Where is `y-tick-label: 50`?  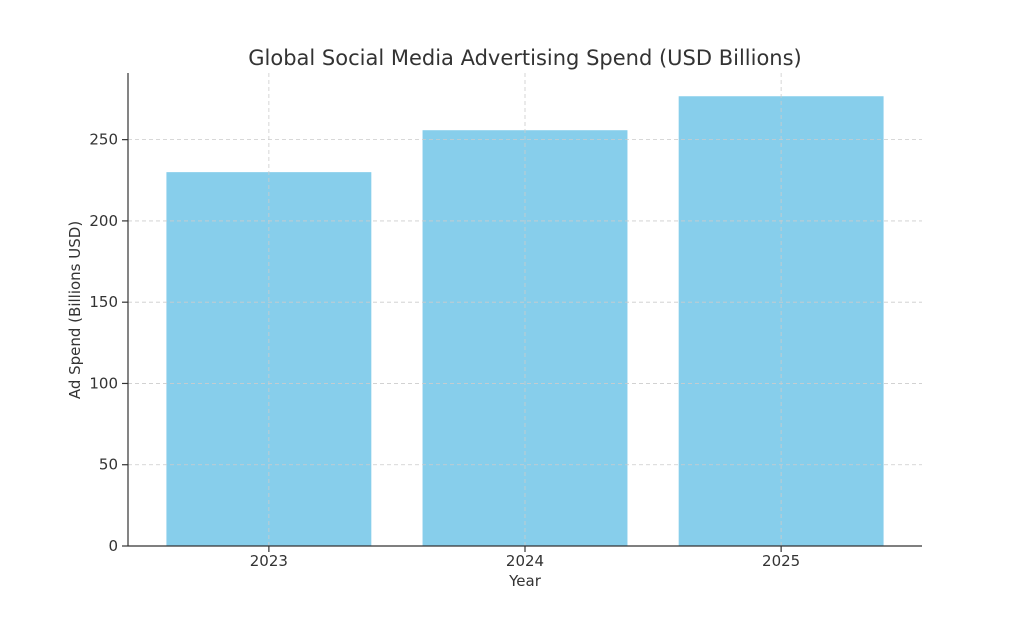 y-tick-label: 50 is located at coordinates (108, 465).